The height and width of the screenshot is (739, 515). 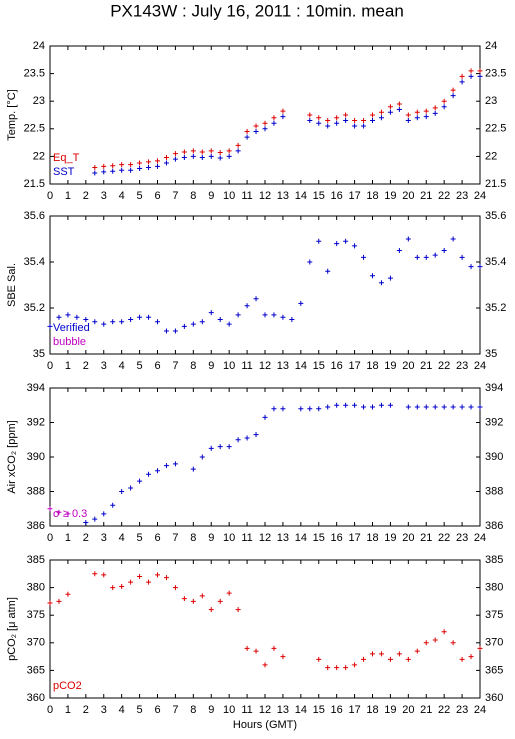 What do you see at coordinates (246, 196) in the screenshot?
I see `x-tick-label: 11` at bounding box center [246, 196].